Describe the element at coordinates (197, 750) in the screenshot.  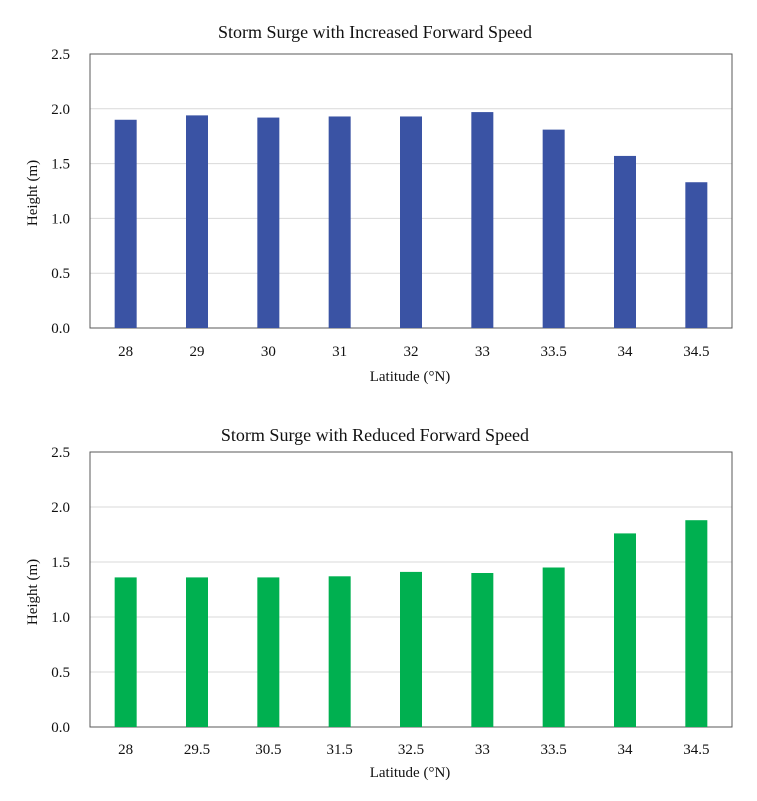
I see `x-tick-label: 29.5` at that location.